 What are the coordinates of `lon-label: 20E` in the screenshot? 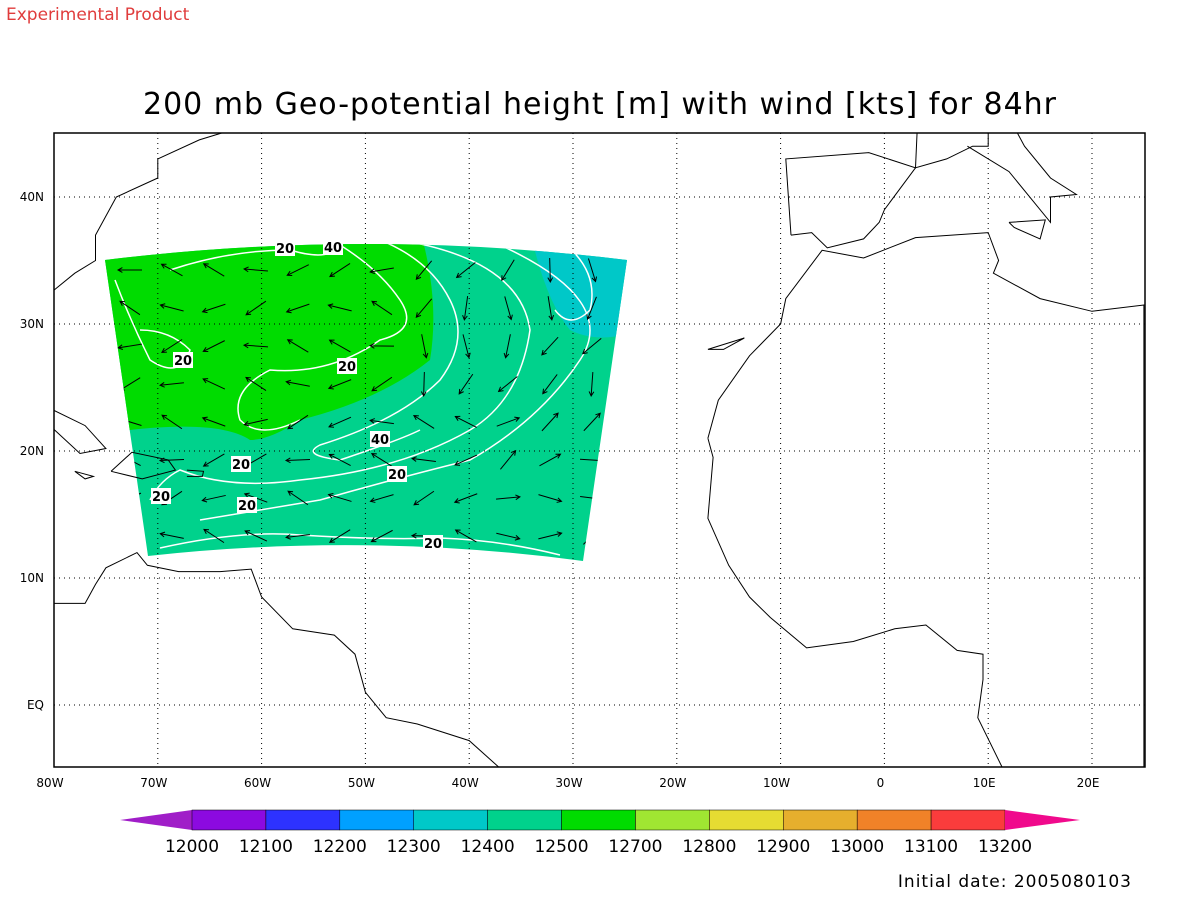 It's located at (1088, 783).